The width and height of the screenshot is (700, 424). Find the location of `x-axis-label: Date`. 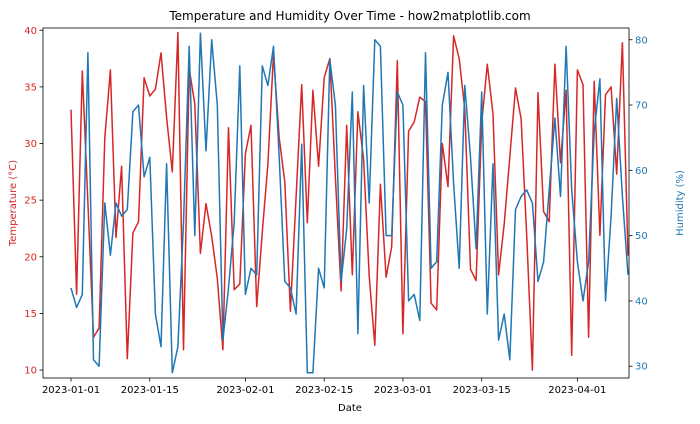

x-axis-label: Date is located at coordinates (350, 408).